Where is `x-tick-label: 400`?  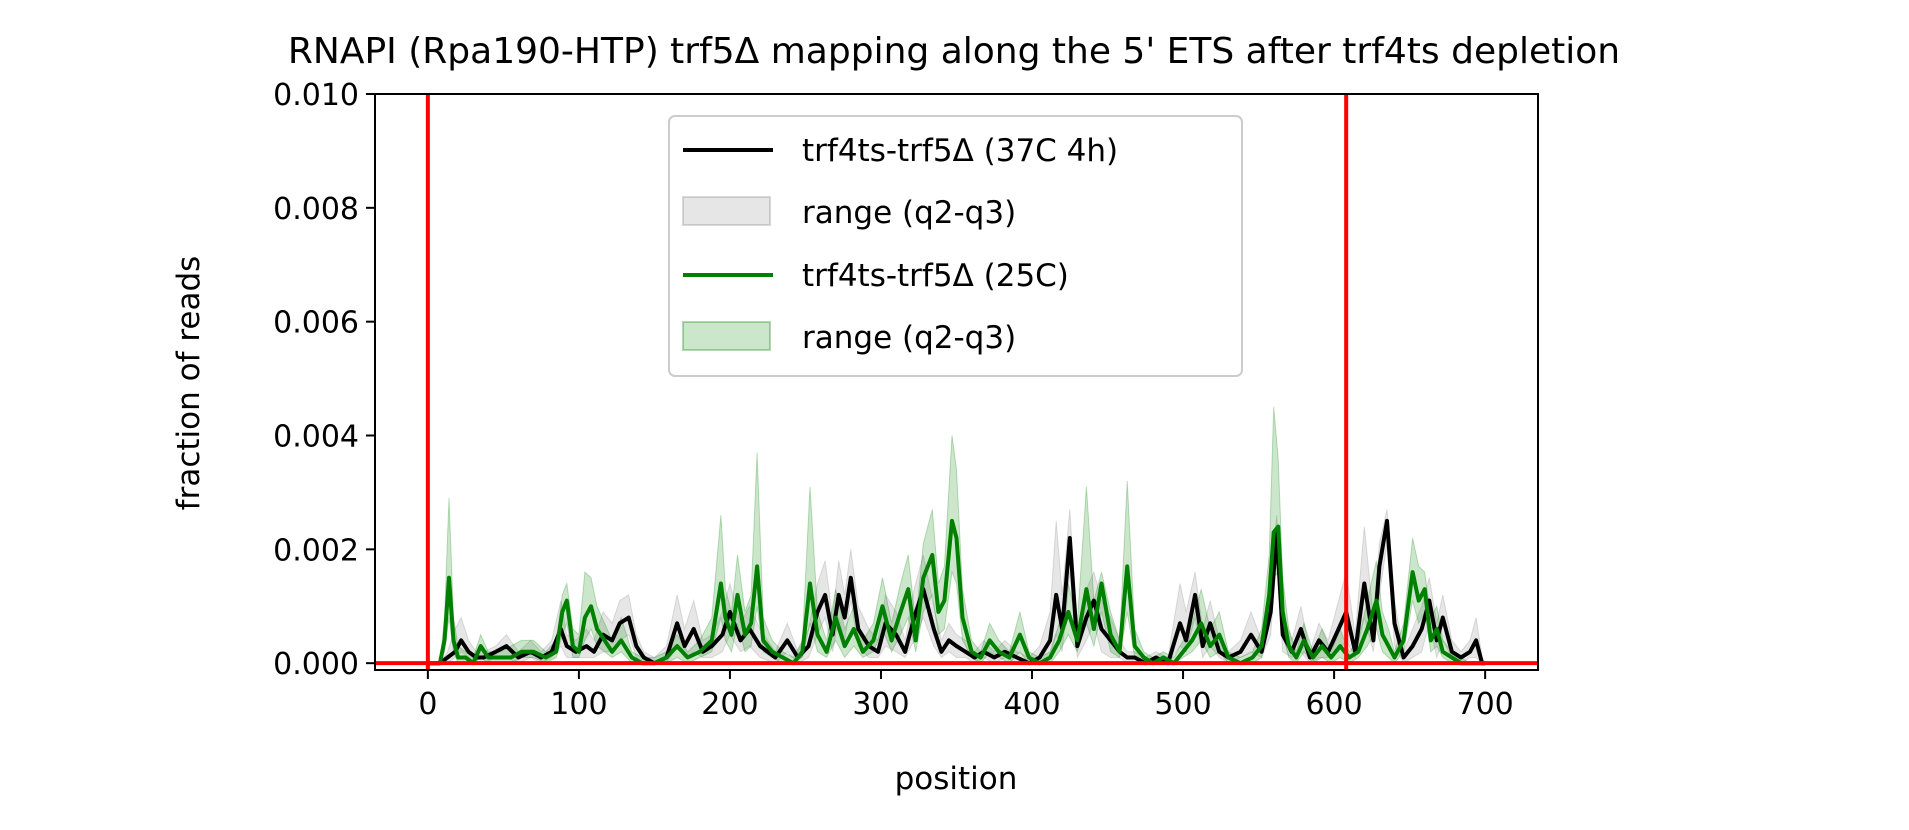 x-tick-label: 400 is located at coordinates (1031, 704).